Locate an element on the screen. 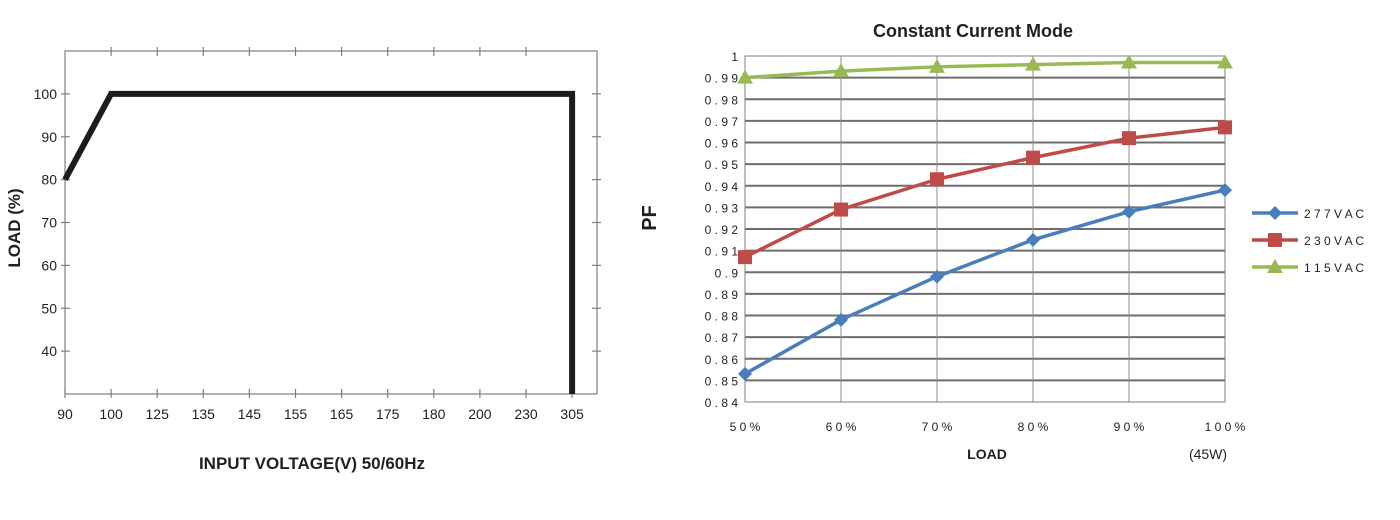 This screenshot has width=1400, height=520. pf-x-tick-label: 6 0 % is located at coordinates (841, 427).